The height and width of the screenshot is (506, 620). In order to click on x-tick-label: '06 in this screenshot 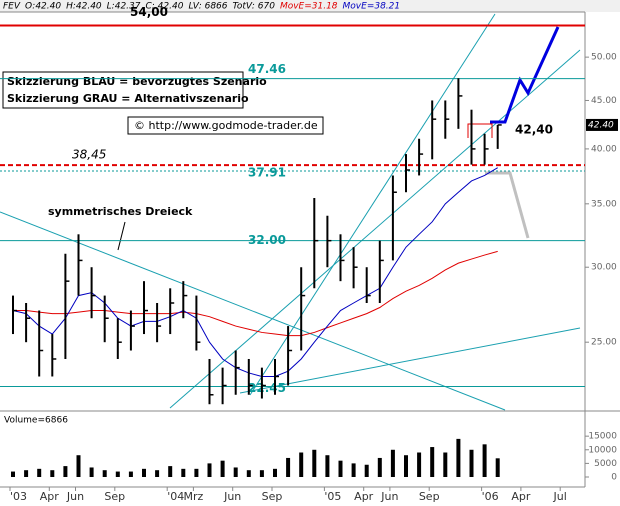, I will do `click(490, 496)`.